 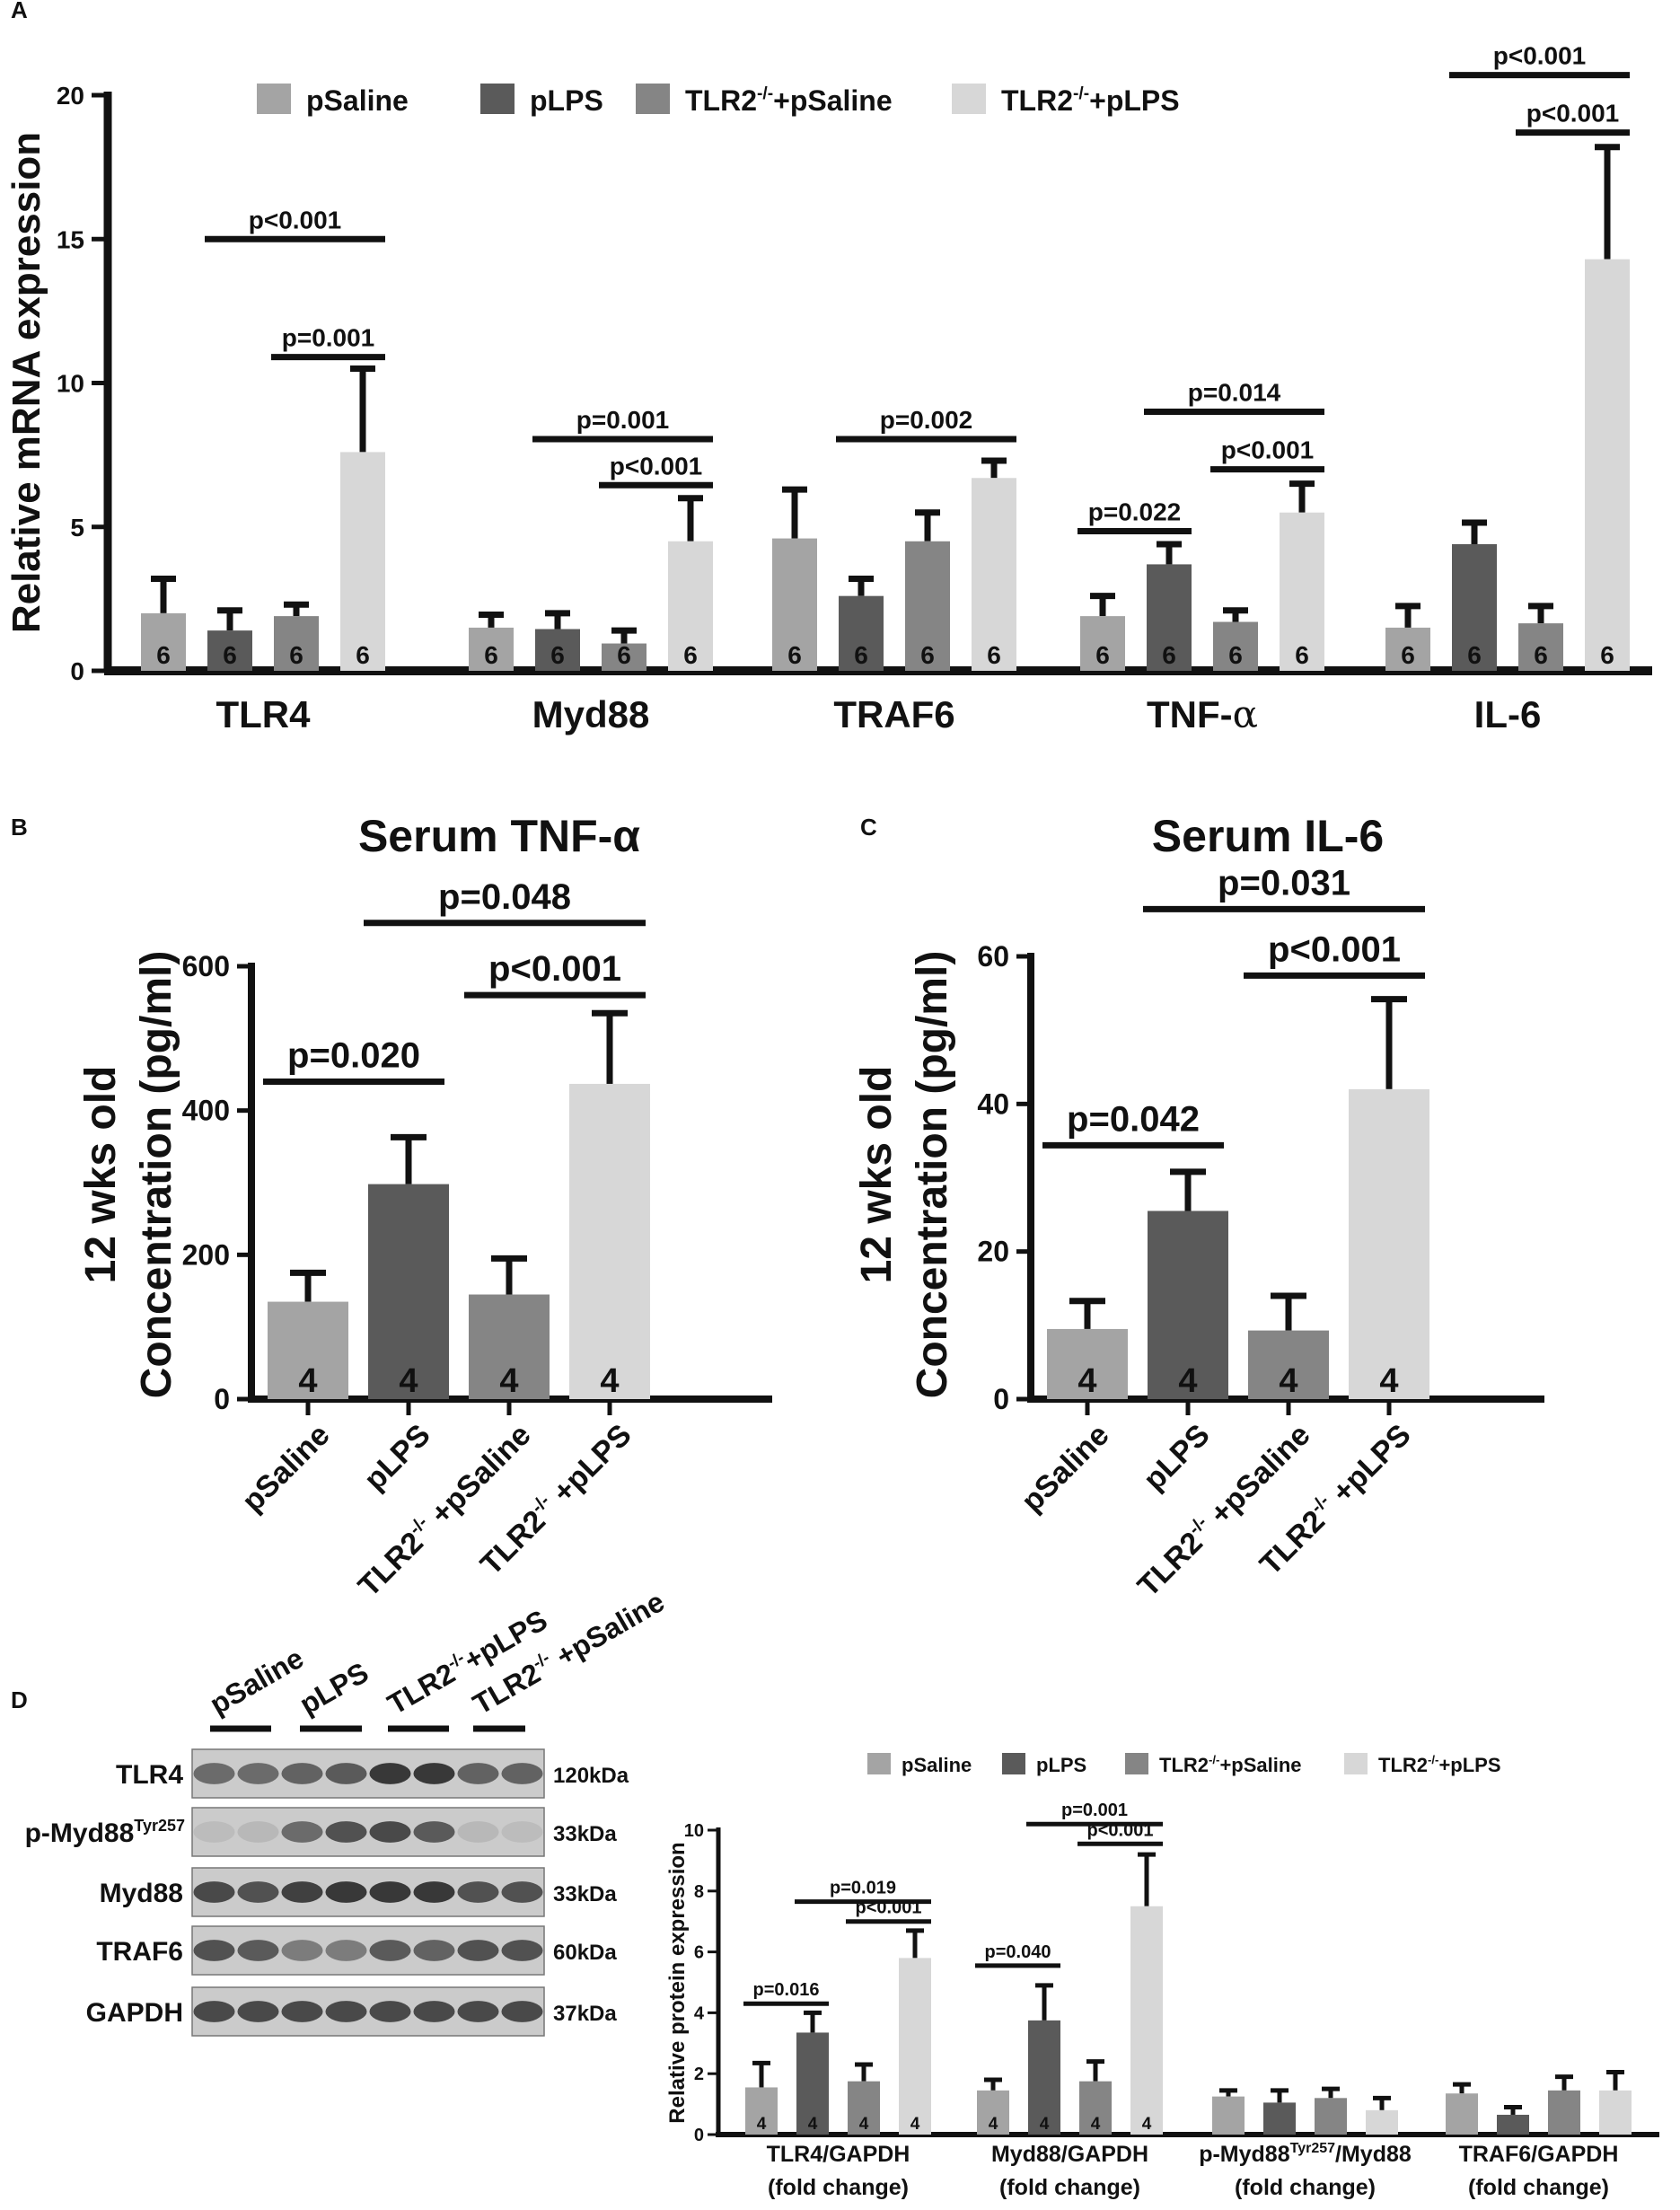 What do you see at coordinates (1284, 882) in the screenshot?
I see `c-significance-label: p=0.031` at bounding box center [1284, 882].